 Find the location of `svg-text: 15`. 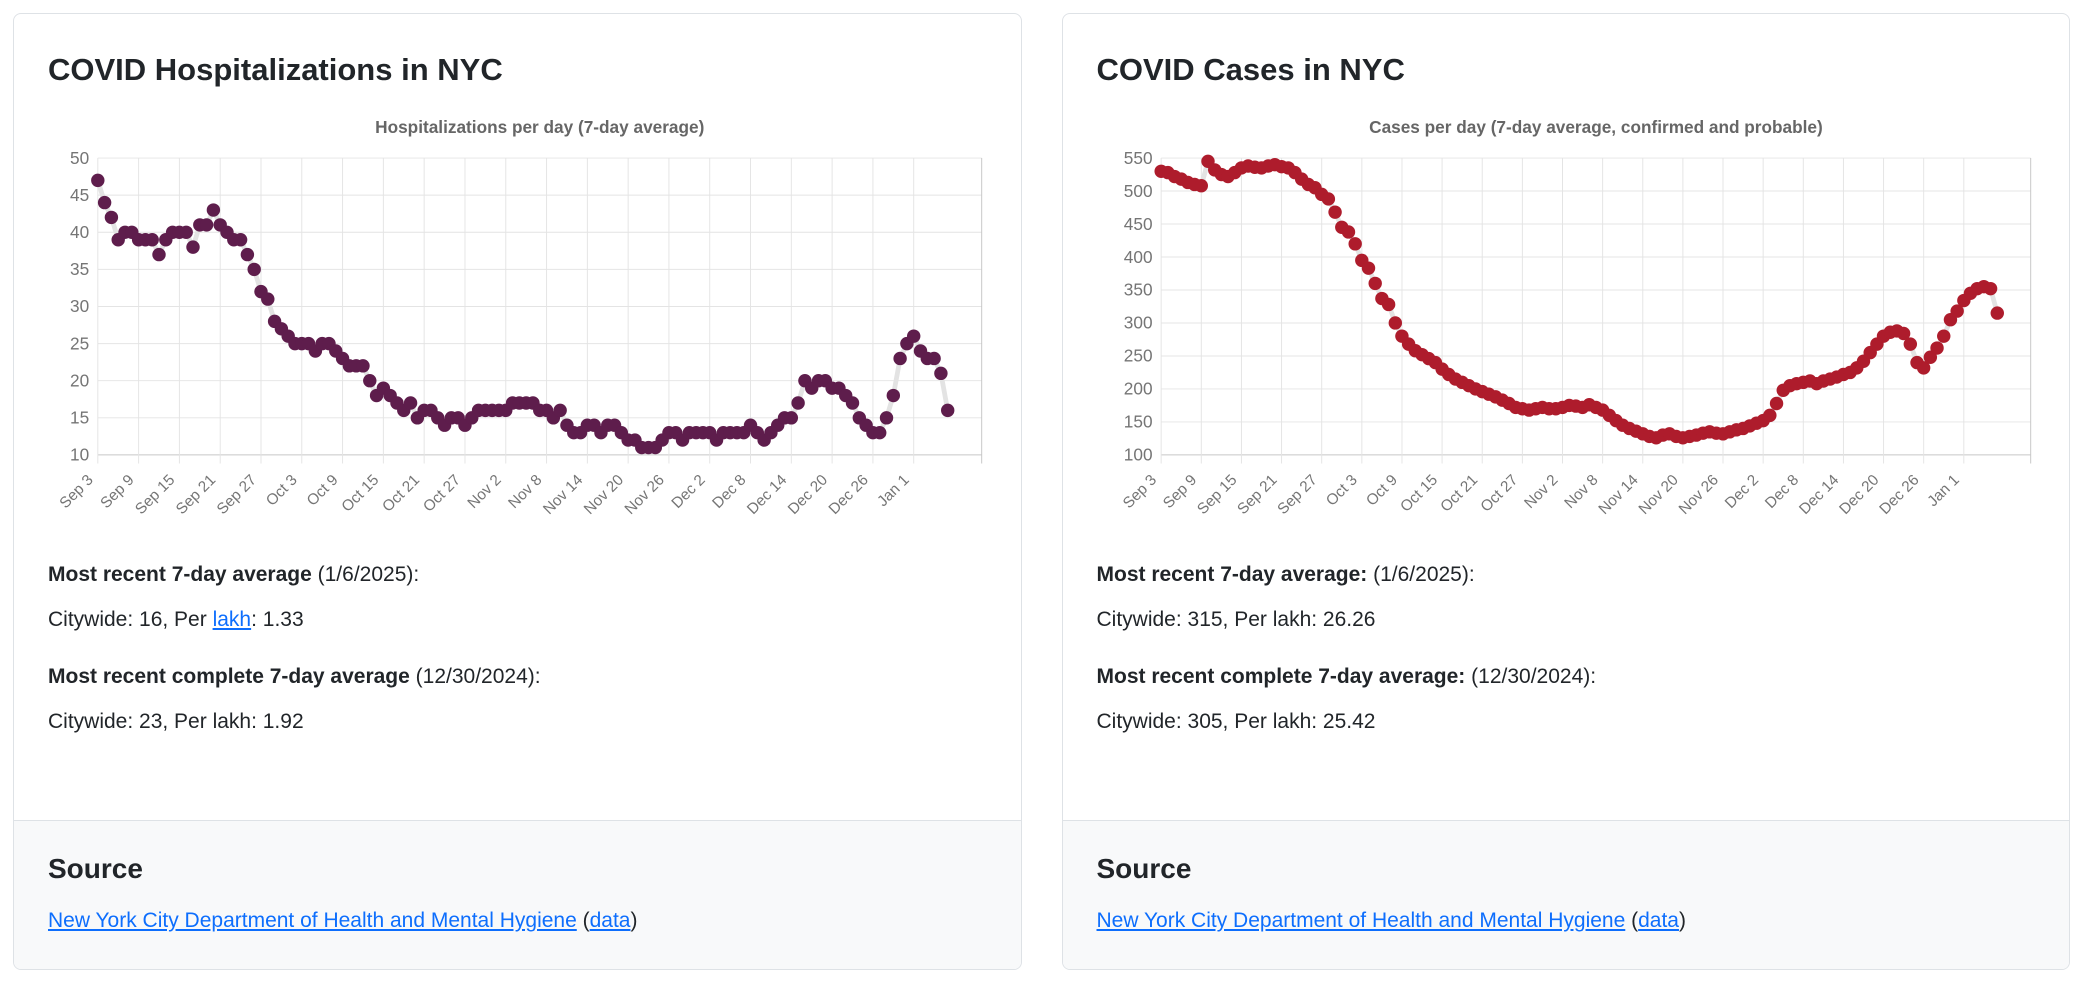

svg-text: 15 is located at coordinates (79, 418).